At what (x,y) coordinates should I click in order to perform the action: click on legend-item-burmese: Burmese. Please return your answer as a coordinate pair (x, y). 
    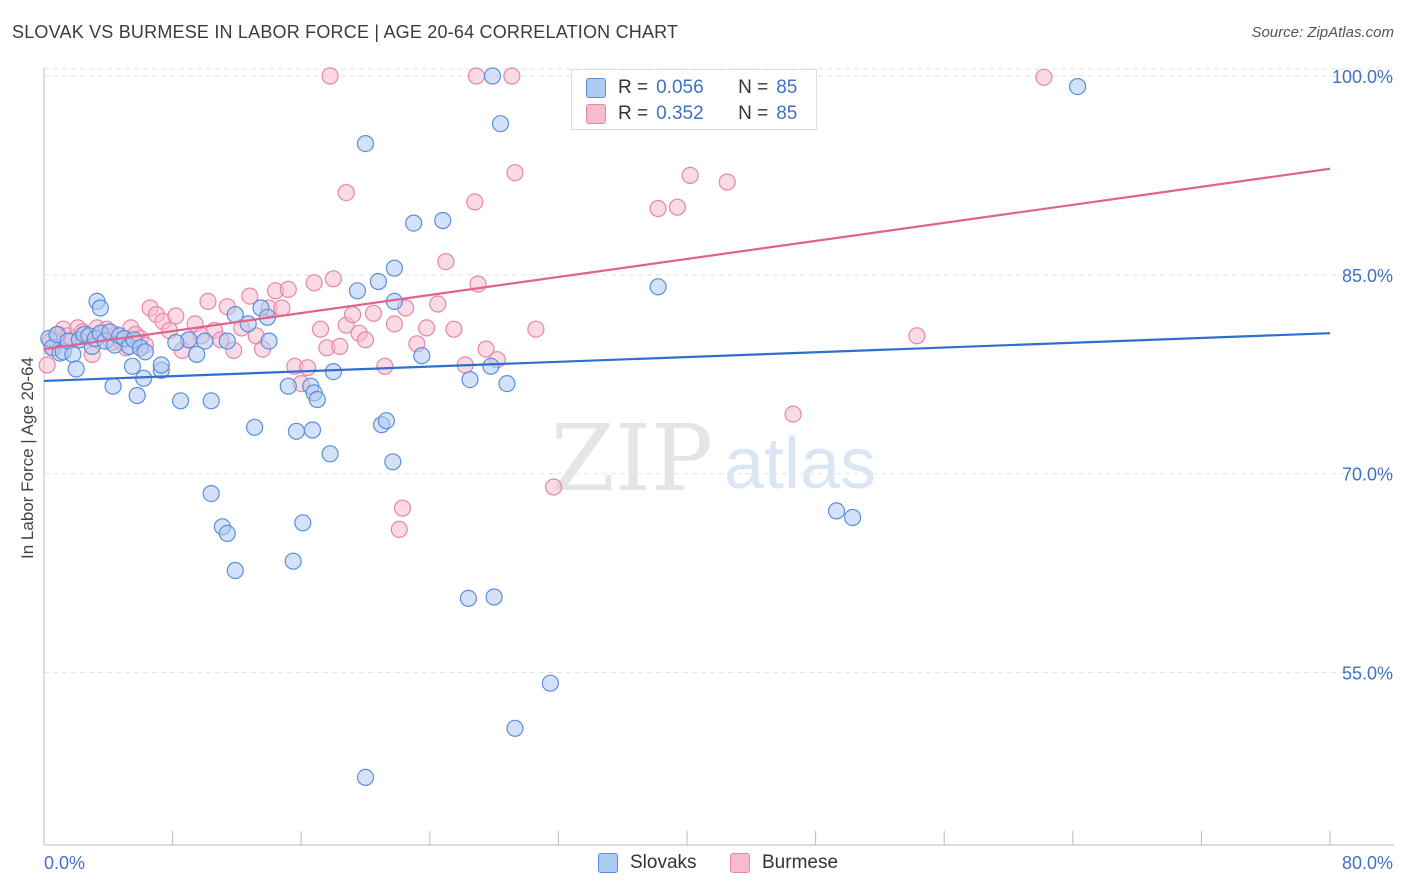
    Looking at the image, I should click on (784, 863).